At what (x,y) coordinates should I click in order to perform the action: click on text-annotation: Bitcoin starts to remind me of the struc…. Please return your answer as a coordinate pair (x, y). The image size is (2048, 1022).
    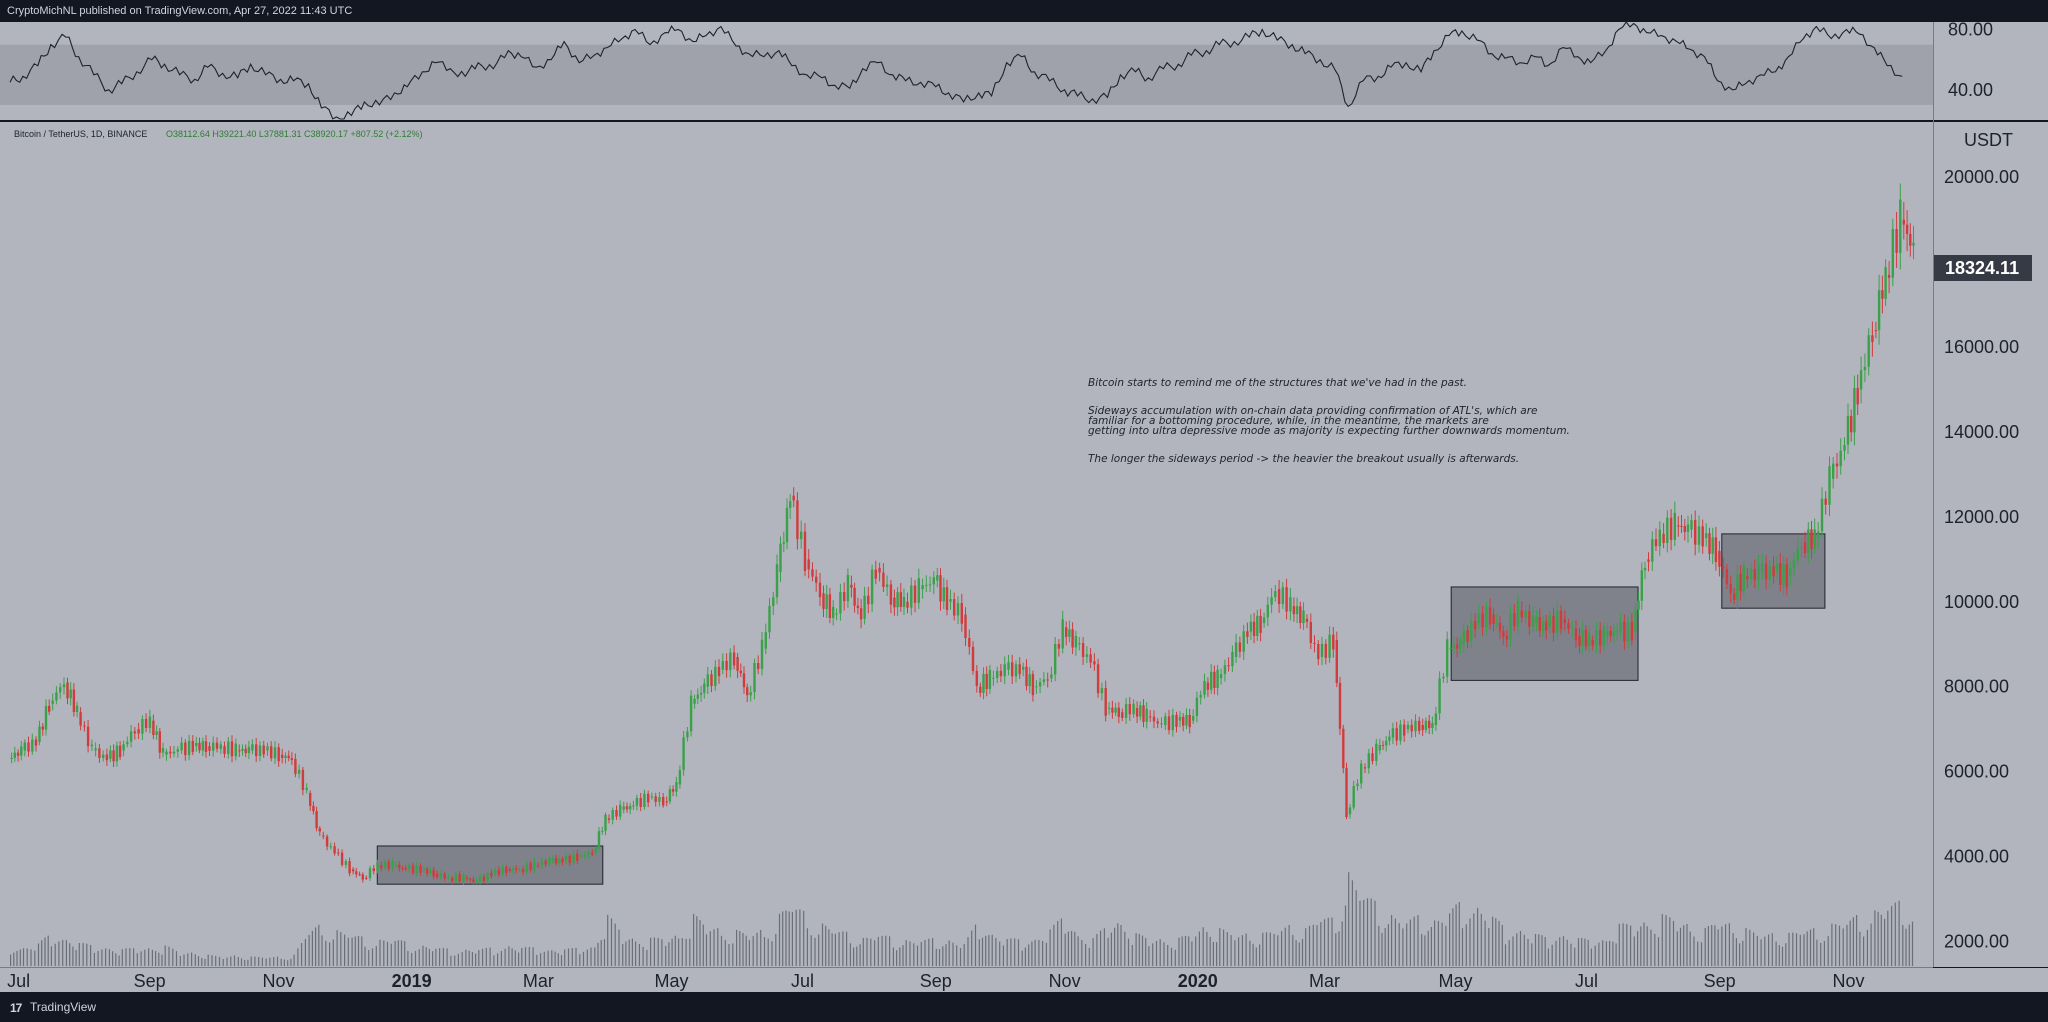
    Looking at the image, I should click on (1329, 421).